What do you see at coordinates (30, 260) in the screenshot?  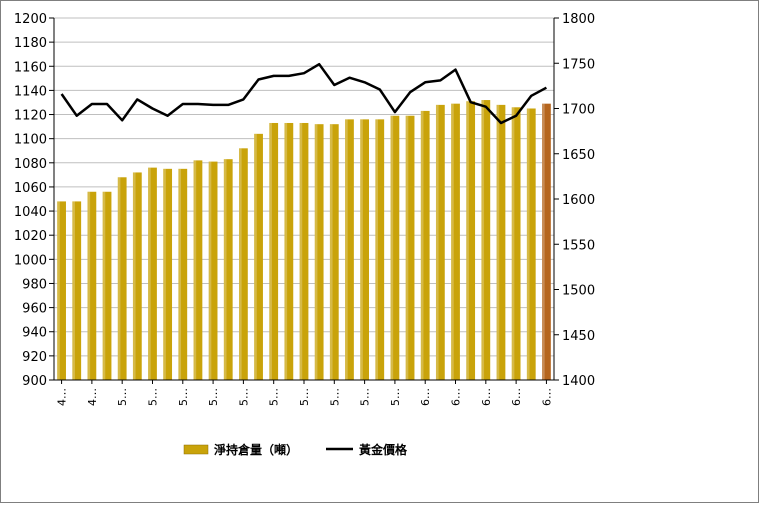 I see `left-tick-label: 1000` at bounding box center [30, 260].